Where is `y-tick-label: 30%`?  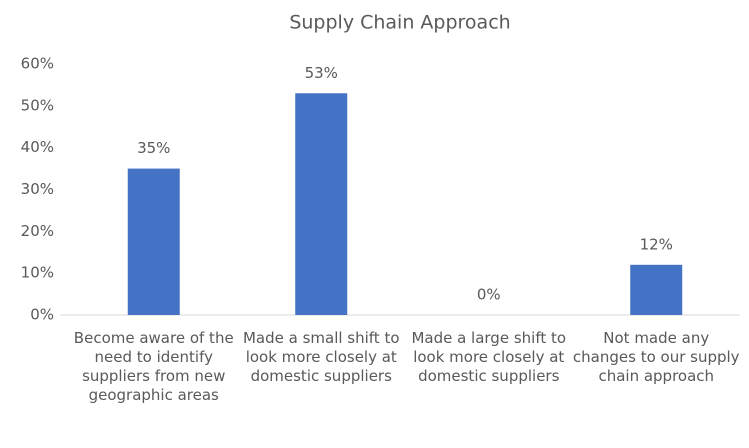 y-tick-label: 30% is located at coordinates (37, 189).